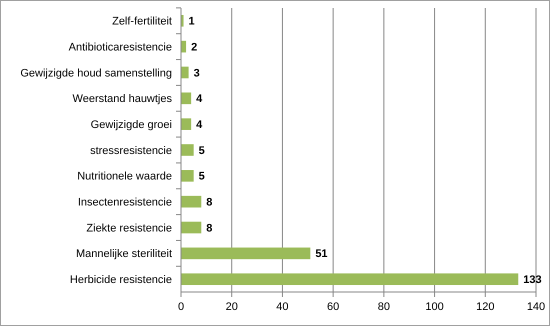 The width and height of the screenshot is (550, 326). Describe the element at coordinates (181, 307) in the screenshot. I see `x-tick-label: 0` at that location.